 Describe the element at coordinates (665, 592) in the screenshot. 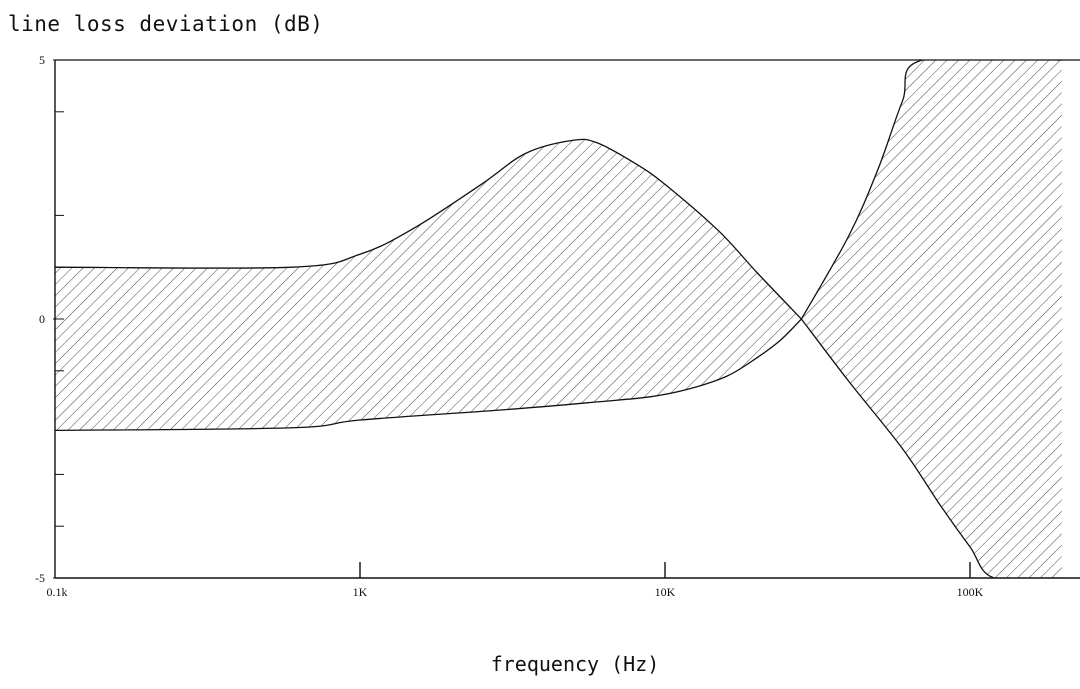

I see `x-tick-label: 10K` at that location.